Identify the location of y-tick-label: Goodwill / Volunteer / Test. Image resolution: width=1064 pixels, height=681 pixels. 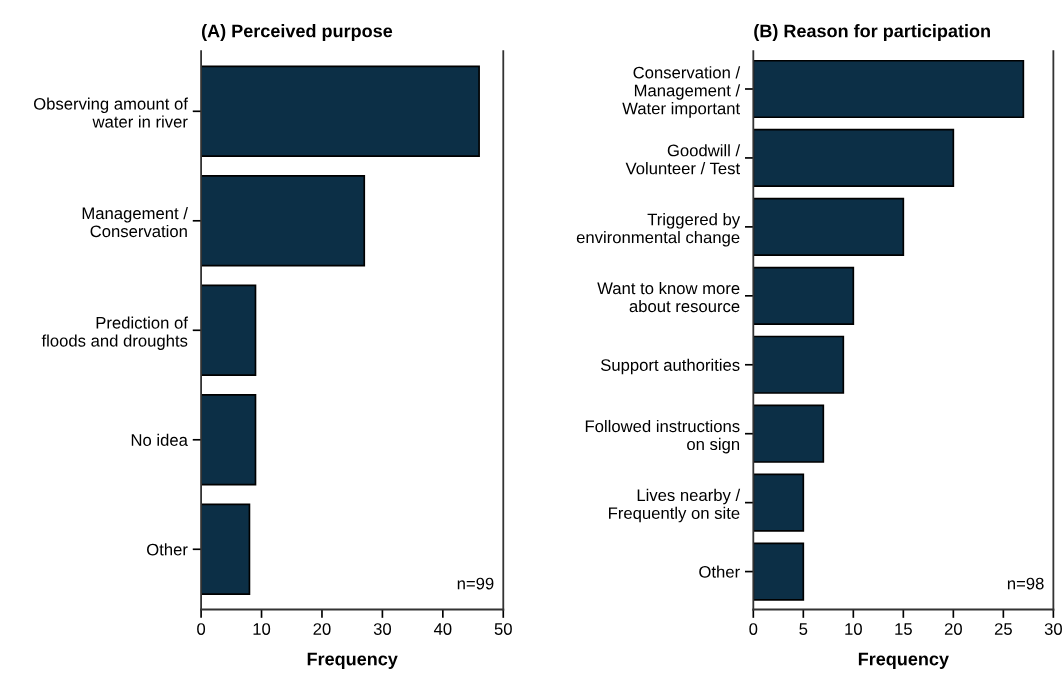
(683, 159).